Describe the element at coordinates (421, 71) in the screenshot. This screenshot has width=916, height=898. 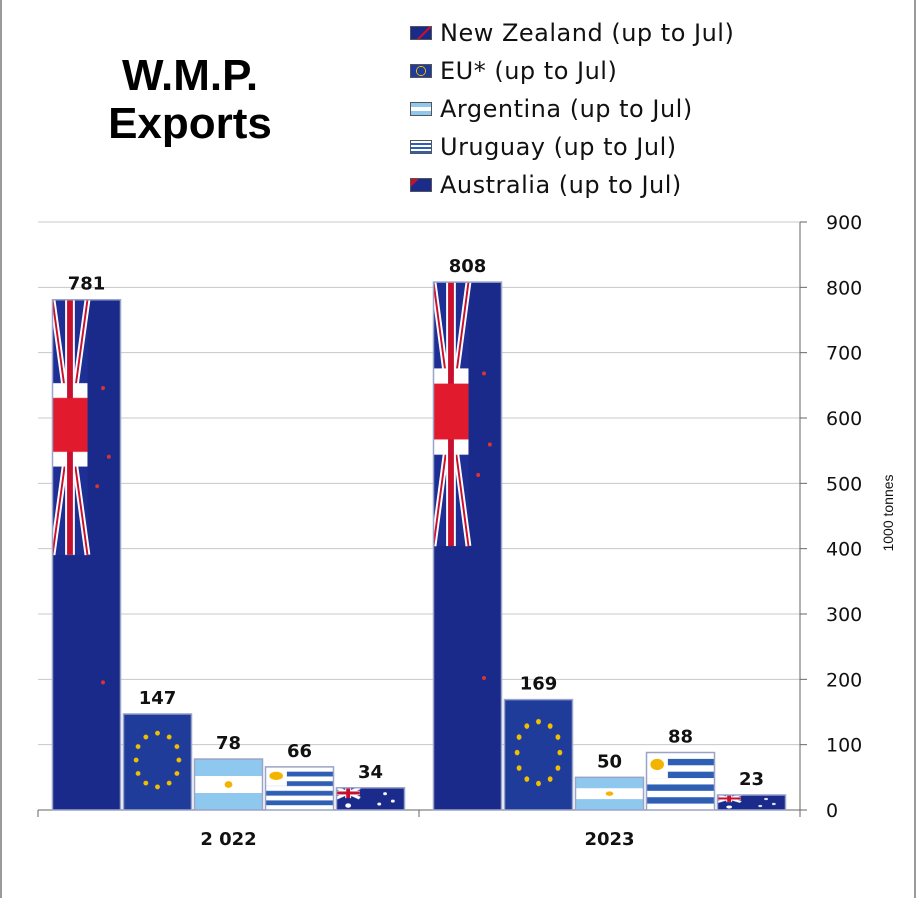
I see `eu-flag-icon` at that location.